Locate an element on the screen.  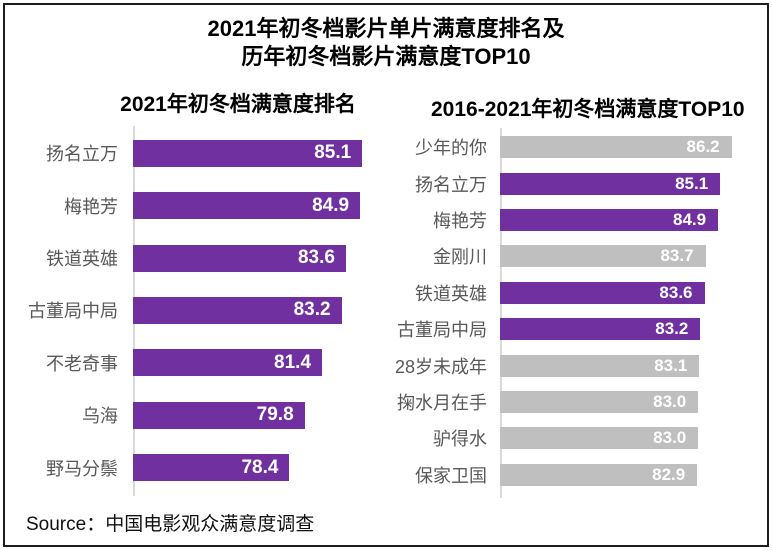
category-label: 掬水月在手 is located at coordinates (442, 403).